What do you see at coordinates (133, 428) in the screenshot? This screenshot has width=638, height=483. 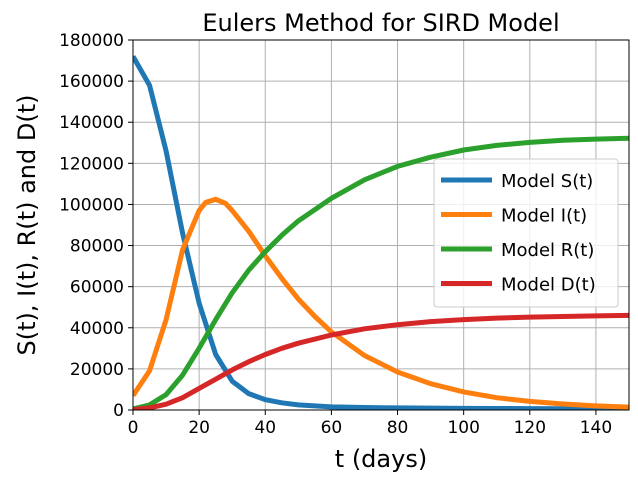 I see `x-tick-label: 0` at bounding box center [133, 428].